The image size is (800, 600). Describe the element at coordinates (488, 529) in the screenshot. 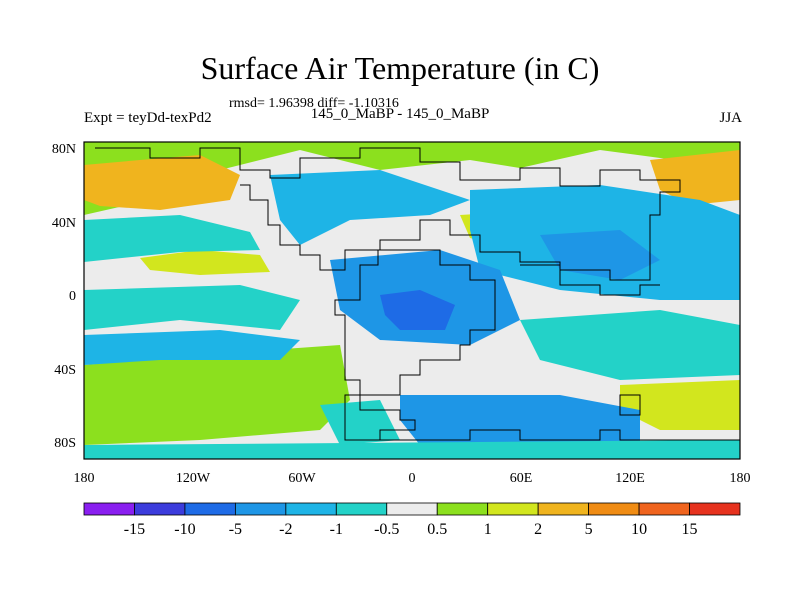

I see `colorbar-label: 1` at that location.